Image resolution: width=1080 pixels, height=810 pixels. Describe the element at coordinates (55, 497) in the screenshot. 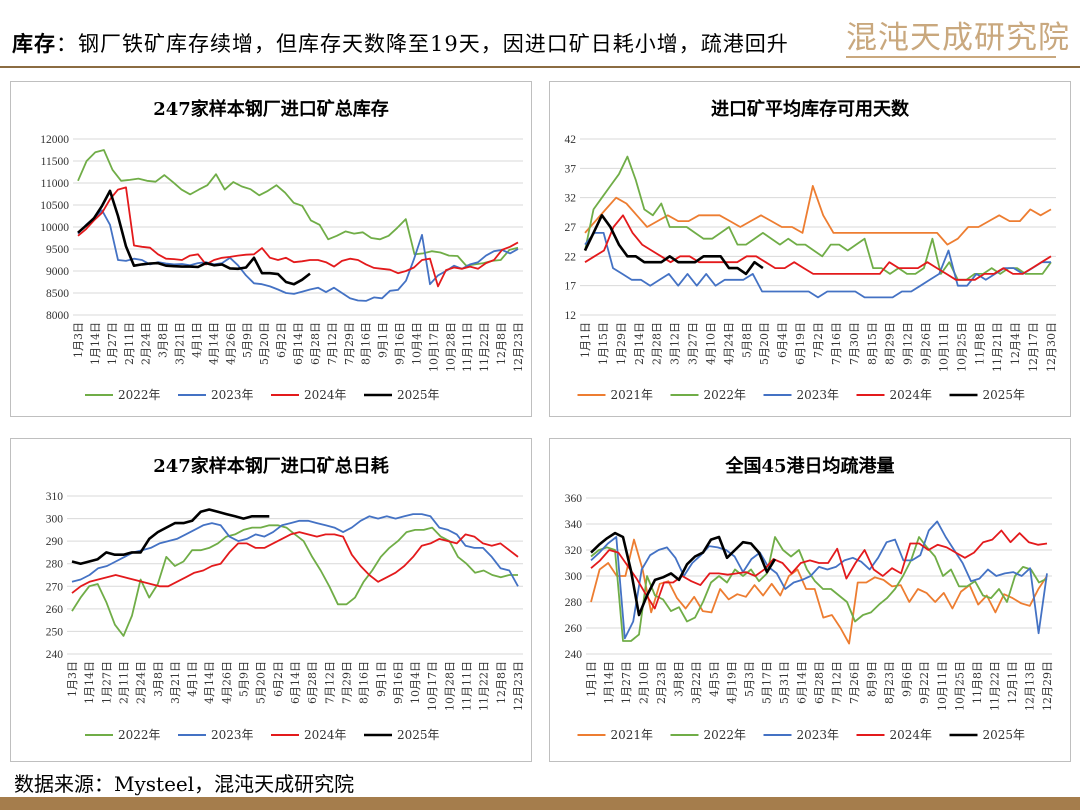

I see `y-tick-label: 310` at that location.